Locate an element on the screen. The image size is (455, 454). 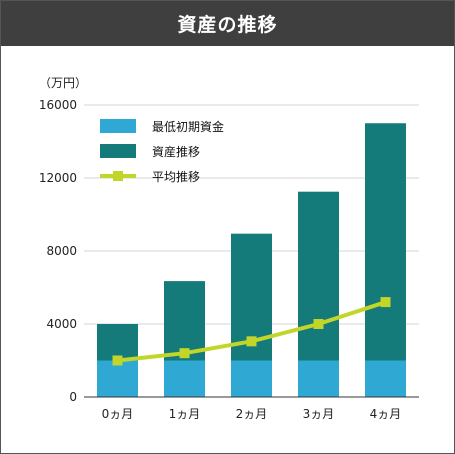
y-tick-label: 0 is located at coordinates (73, 397).